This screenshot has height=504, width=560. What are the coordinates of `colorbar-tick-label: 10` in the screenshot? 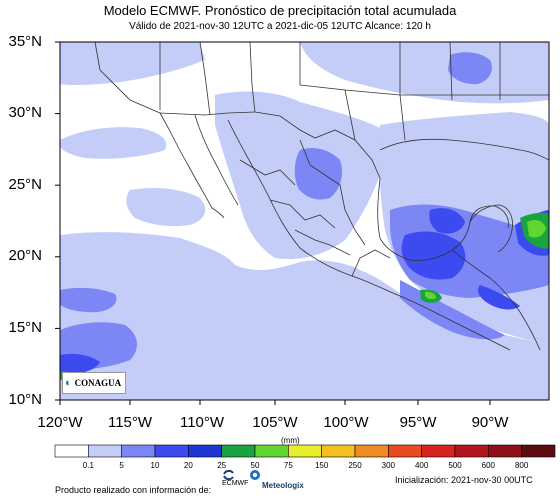 It's located at (155, 465).